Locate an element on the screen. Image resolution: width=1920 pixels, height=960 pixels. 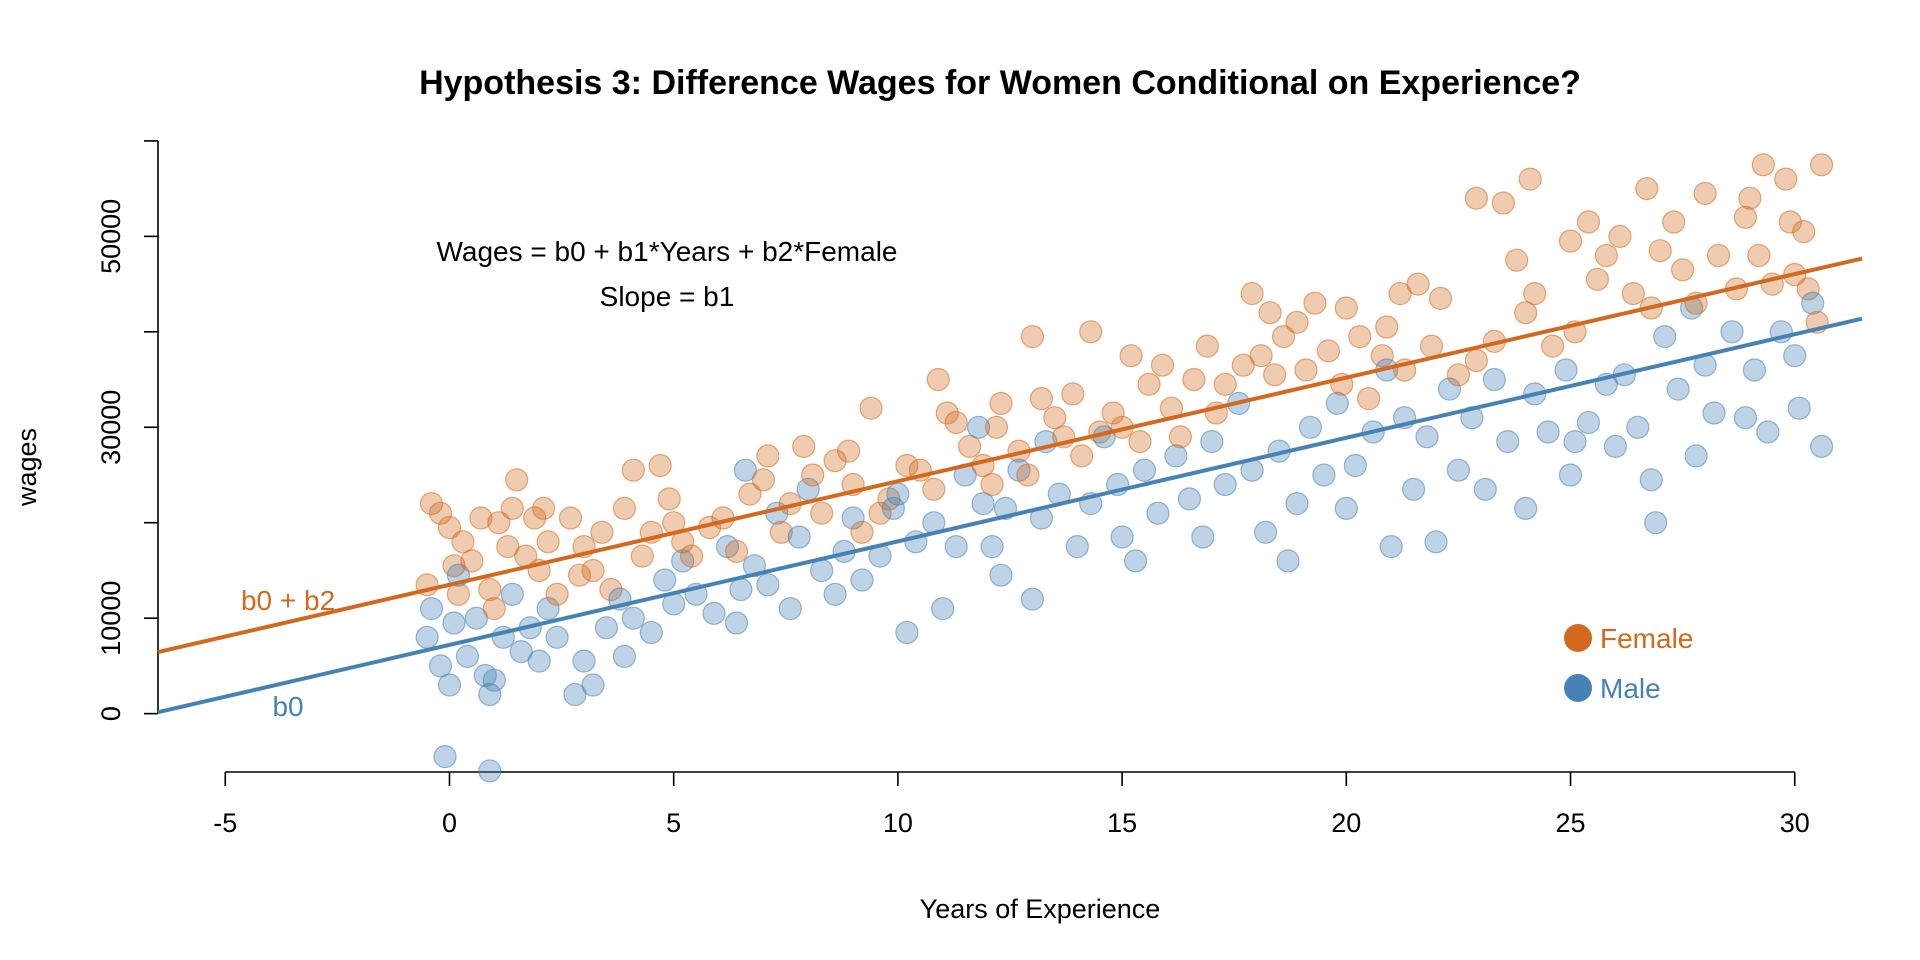
legend-label-female: Female is located at coordinates (1646, 638).